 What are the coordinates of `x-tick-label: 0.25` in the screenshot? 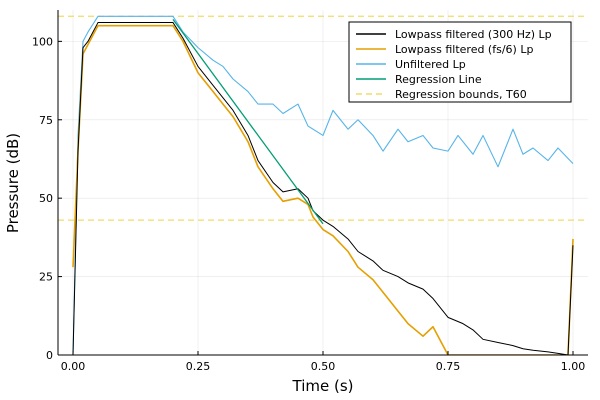 It's located at (198, 366).